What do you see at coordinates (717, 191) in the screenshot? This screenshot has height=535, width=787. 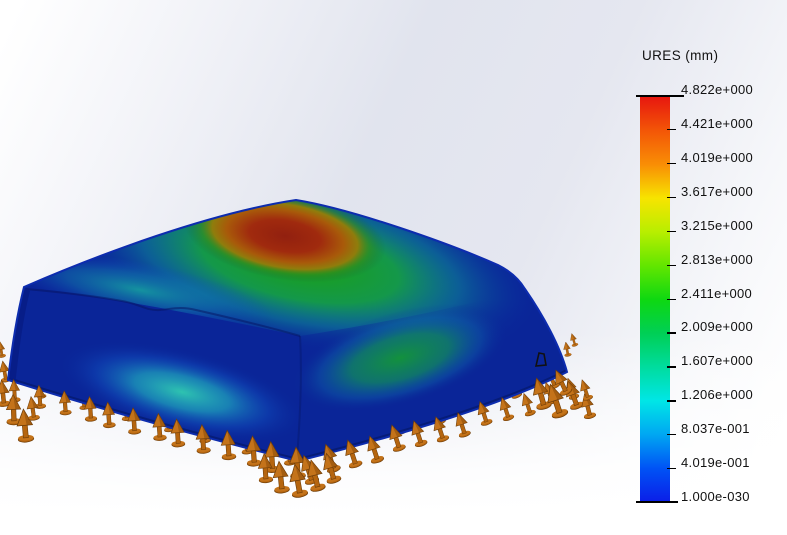 I see `legend-tick-label: 3.617e+000` at bounding box center [717, 191].